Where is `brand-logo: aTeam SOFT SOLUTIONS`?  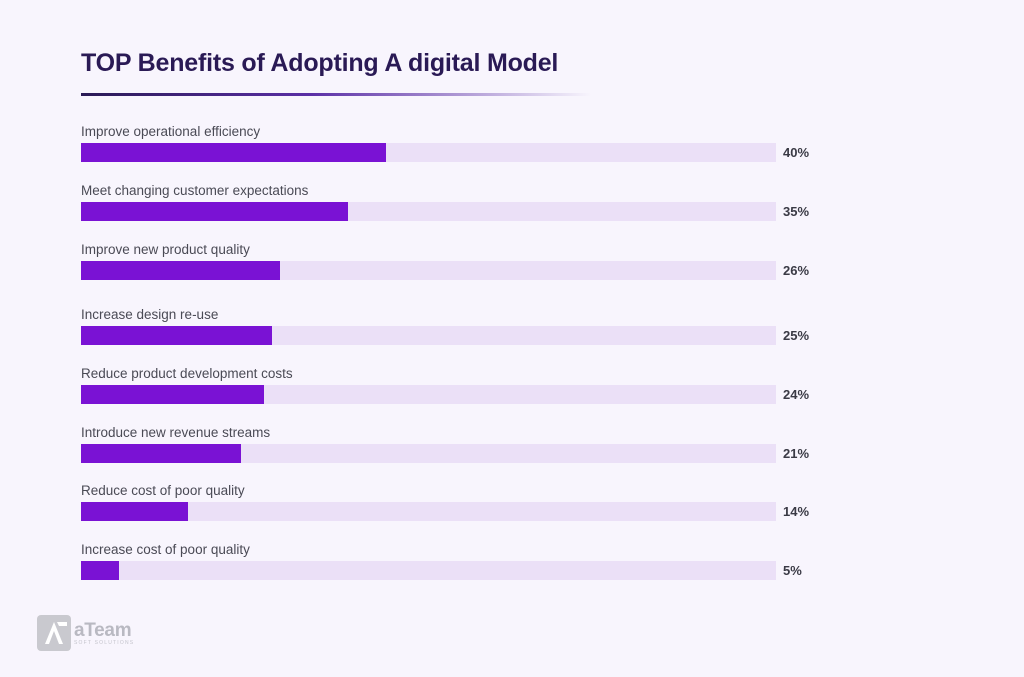 brand-logo: aTeam SOFT SOLUTIONS is located at coordinates (85, 633).